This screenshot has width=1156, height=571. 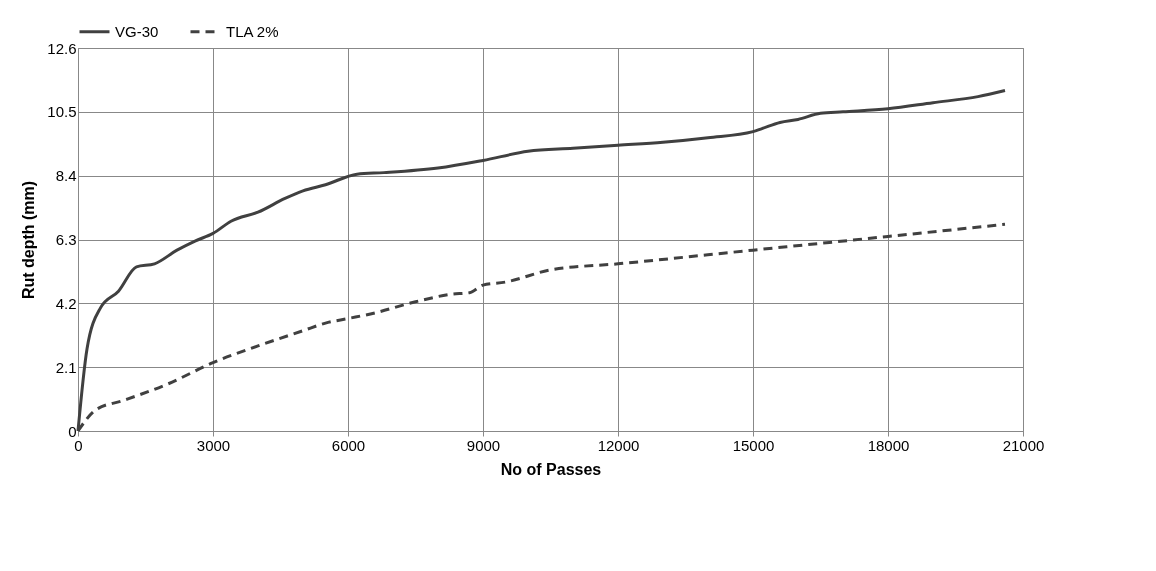 I want to click on x-tick-label: 12000, so click(x=618, y=445).